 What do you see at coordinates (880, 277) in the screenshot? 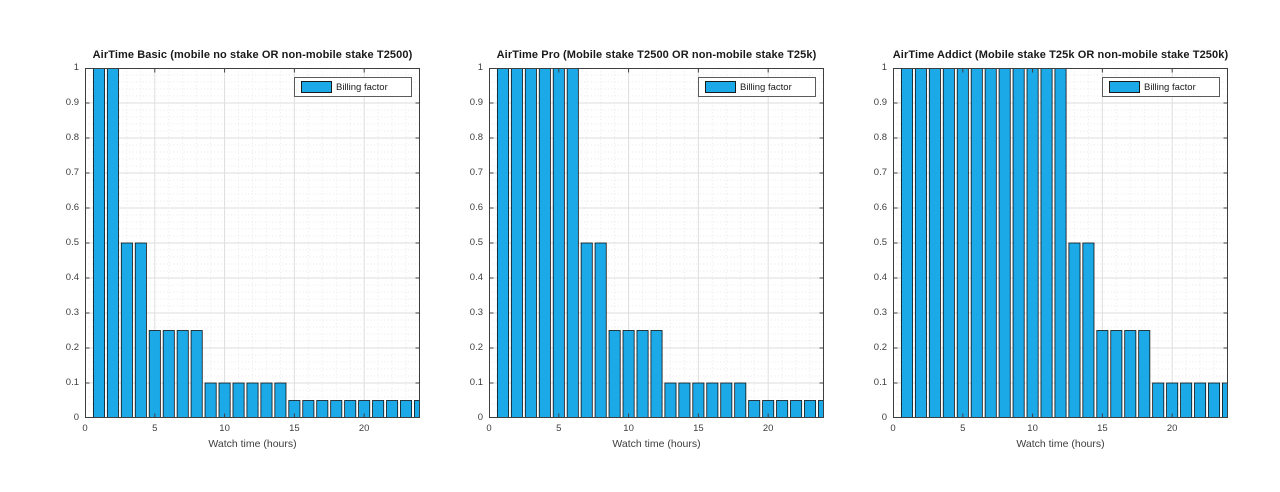
I see `y-tick-label: 0.4` at bounding box center [880, 277].